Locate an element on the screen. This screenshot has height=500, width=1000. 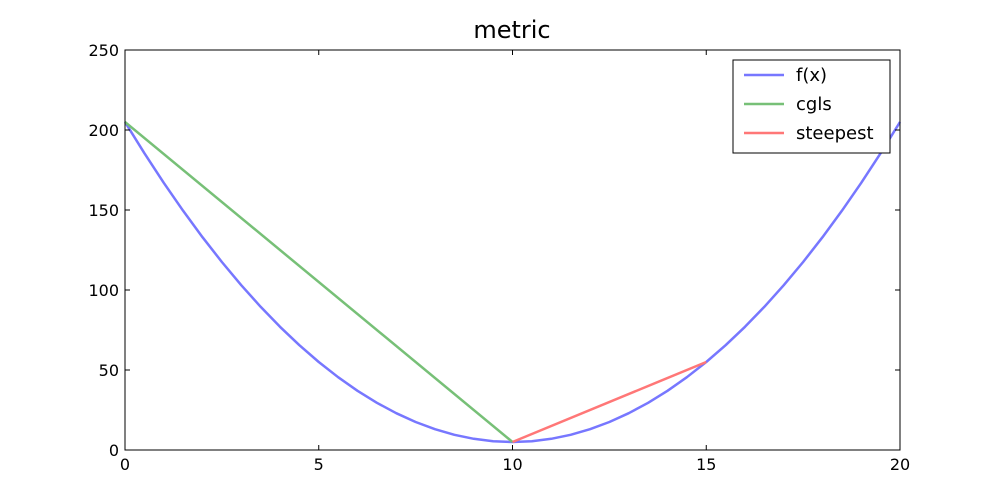
legend-label-1: cgls is located at coordinates (814, 104).